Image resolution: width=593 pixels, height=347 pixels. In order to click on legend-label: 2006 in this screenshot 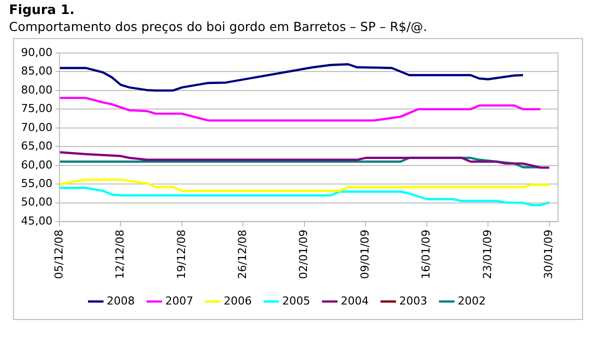, I will do `click(238, 301)`.